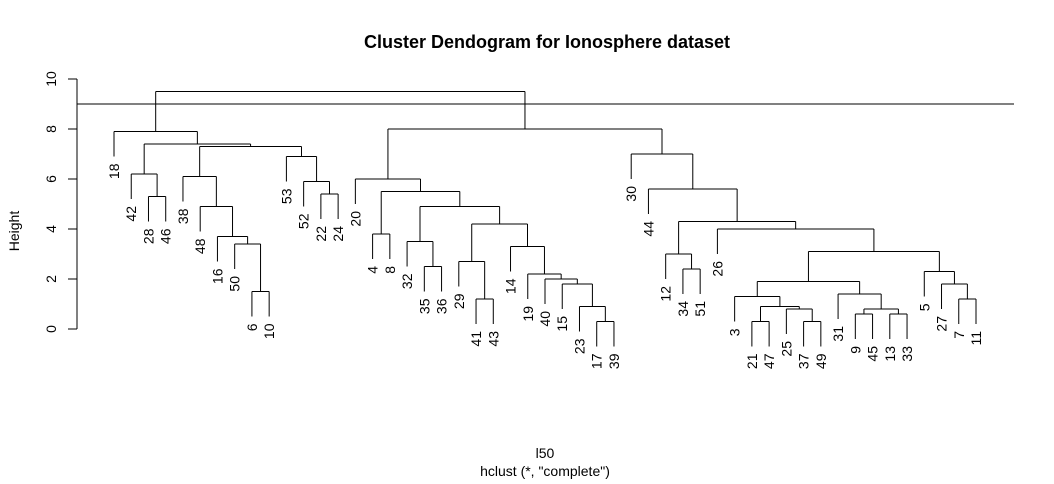  Describe the element at coordinates (614, 361) in the screenshot. I see `leaf-label: 39` at that location.